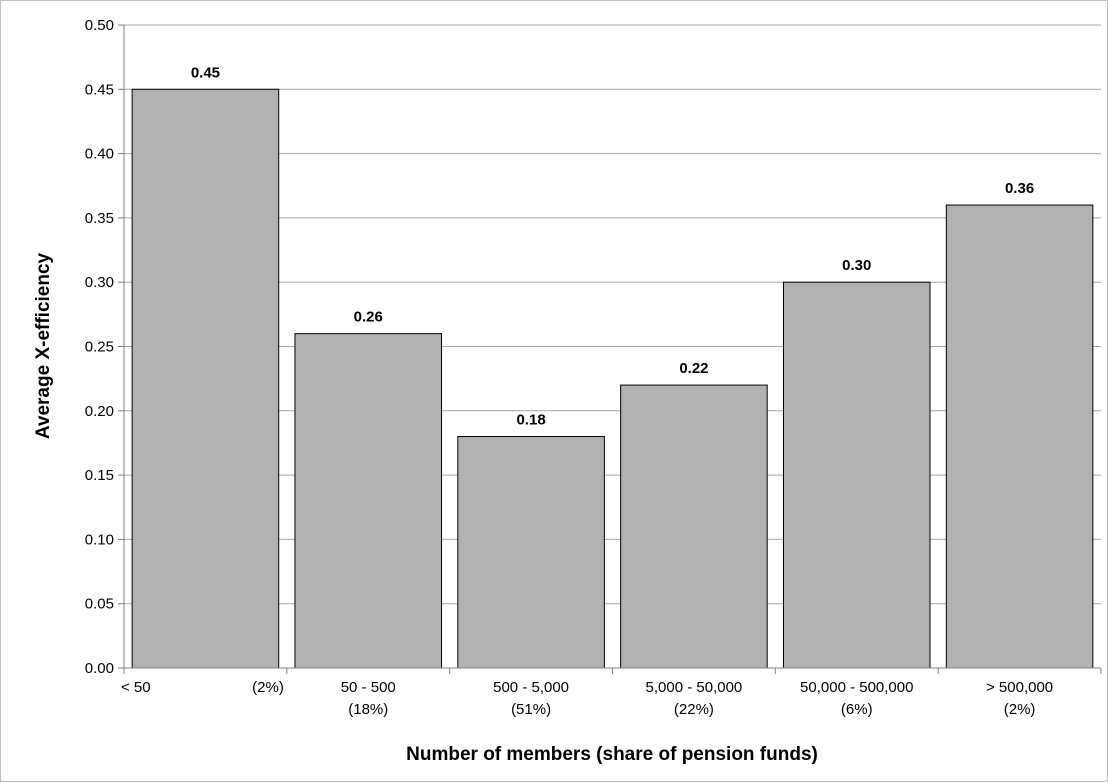  Describe the element at coordinates (368, 317) in the screenshot. I see `data-label: 0.26` at that location.